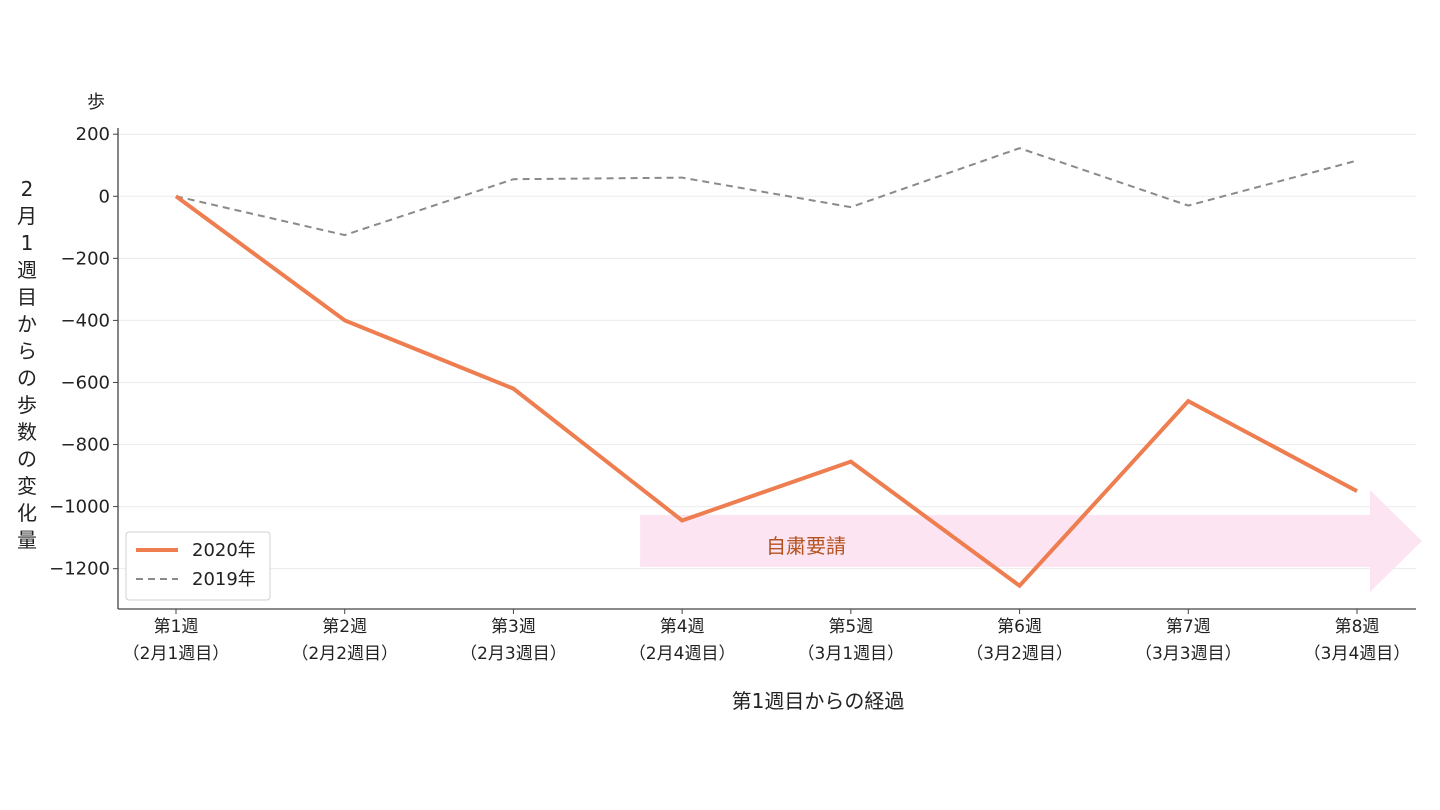 The height and width of the screenshot is (810, 1440). What do you see at coordinates (806, 546) in the screenshot?
I see `annotation-label: 自粛要請` at bounding box center [806, 546].